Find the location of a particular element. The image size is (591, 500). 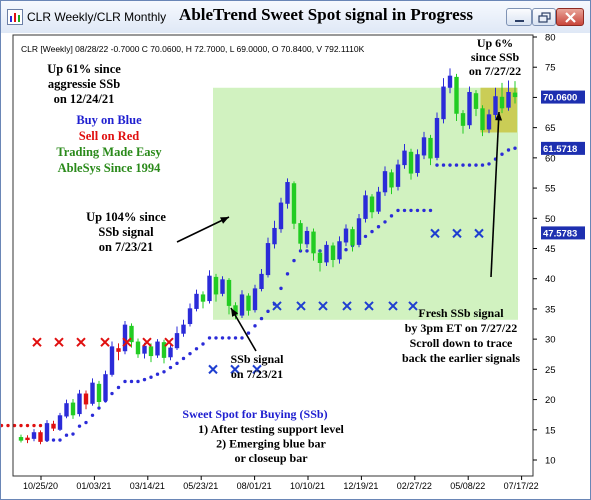

y-tick-label: 20 is located at coordinates (550, 400).